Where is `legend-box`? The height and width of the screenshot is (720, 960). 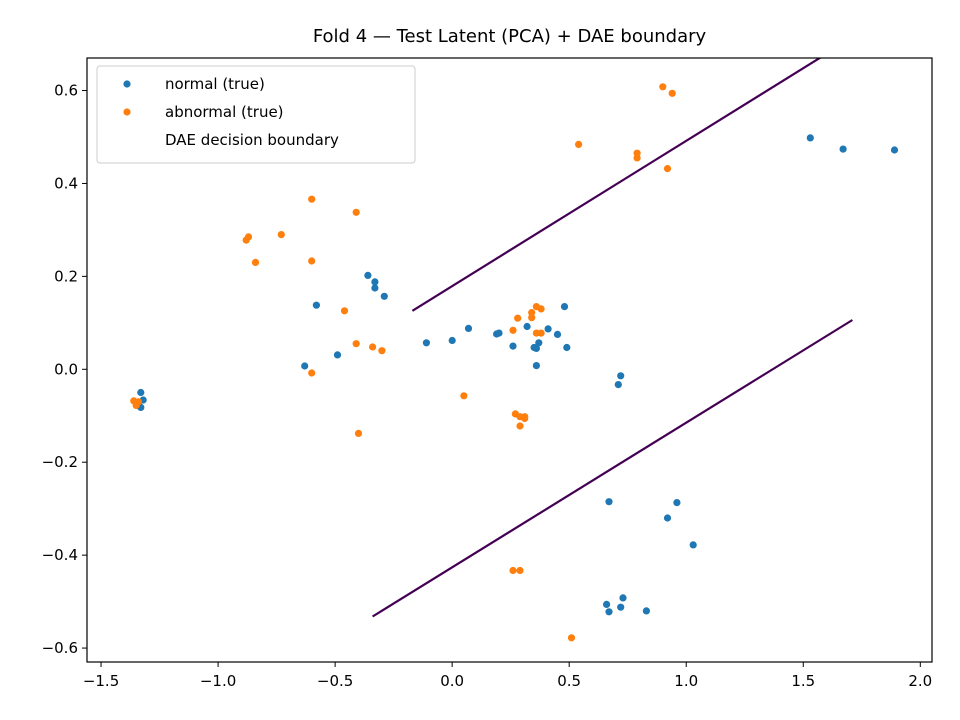 legend-box is located at coordinates (256, 114).